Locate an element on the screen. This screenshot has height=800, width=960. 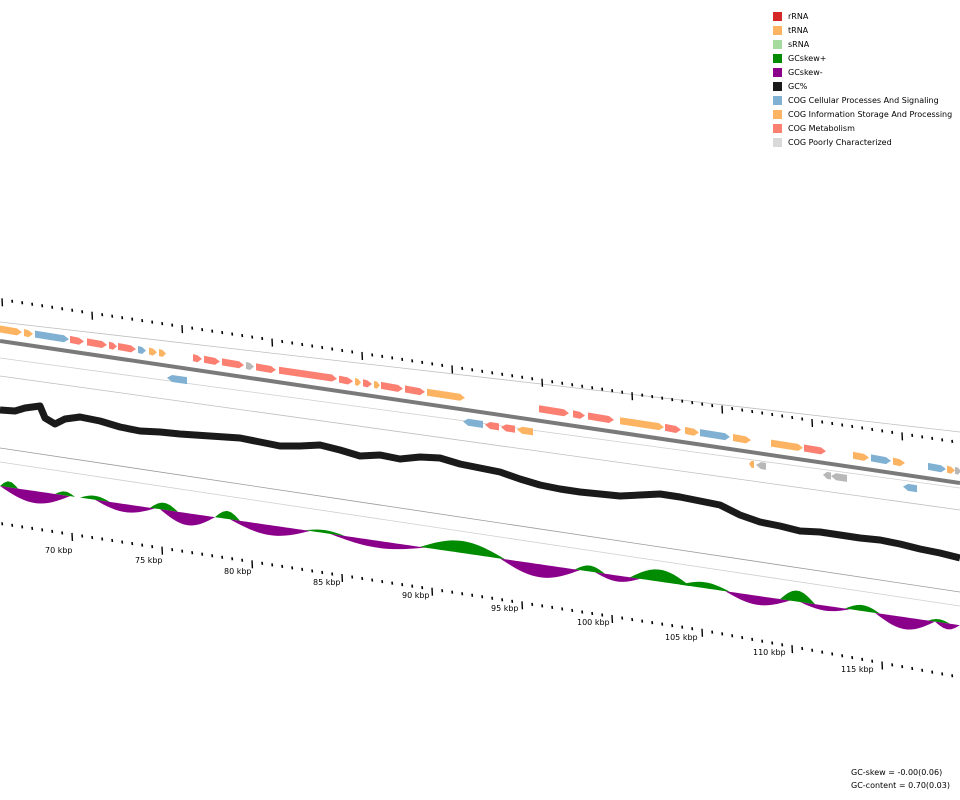
legend-label: COG Poorly Characterized is located at coordinates (840, 142).